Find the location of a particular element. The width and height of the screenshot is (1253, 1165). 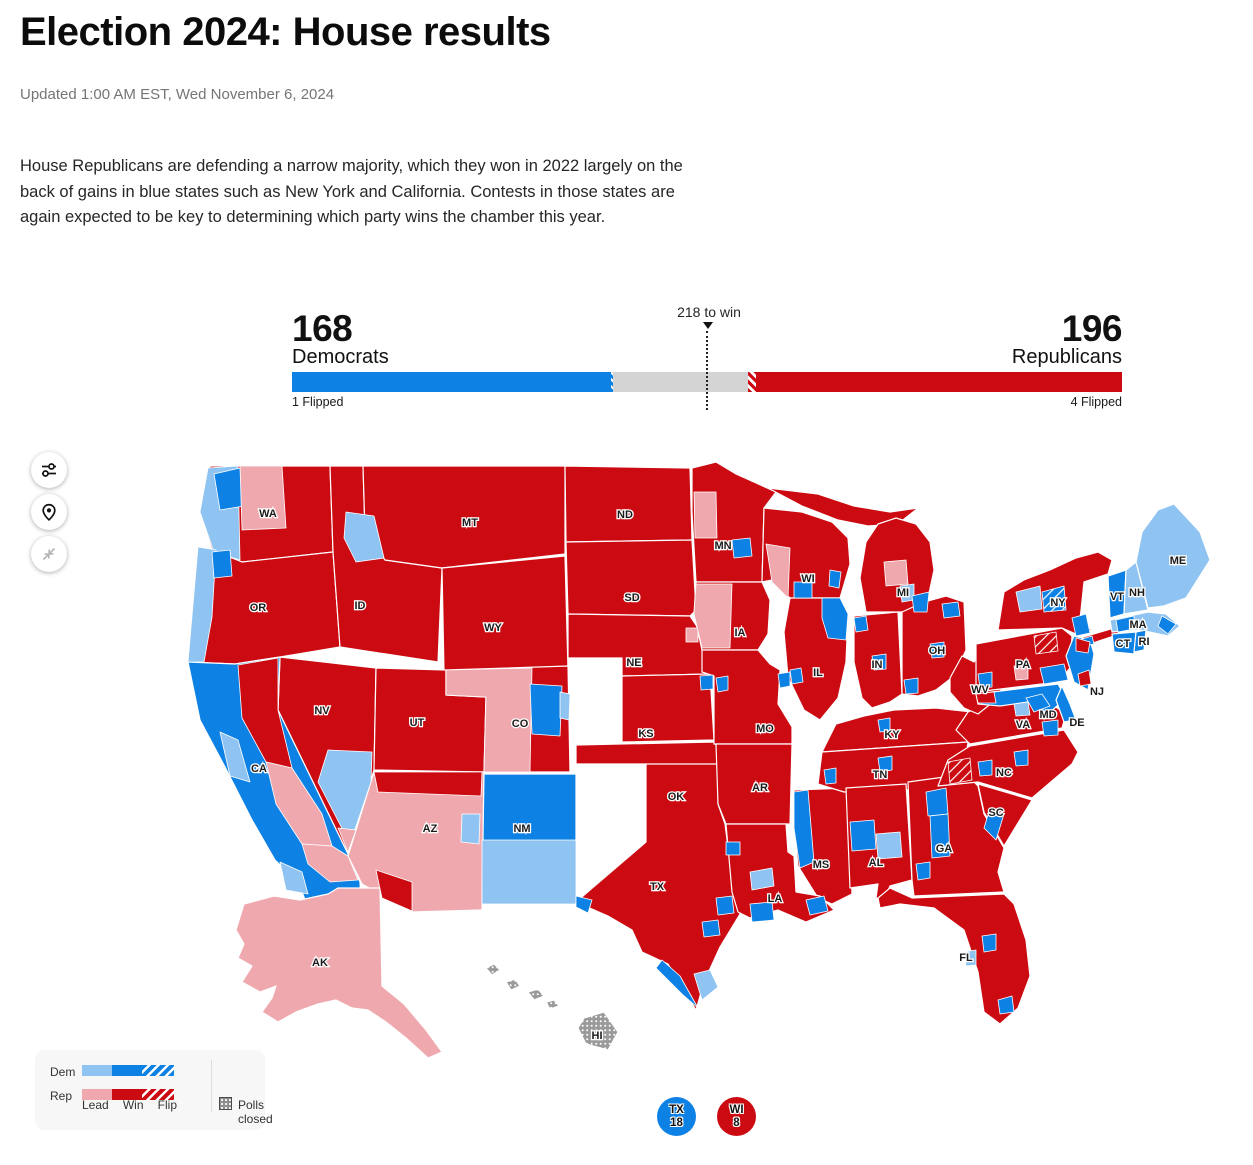

state-label: ME is located at coordinates (1178, 561).